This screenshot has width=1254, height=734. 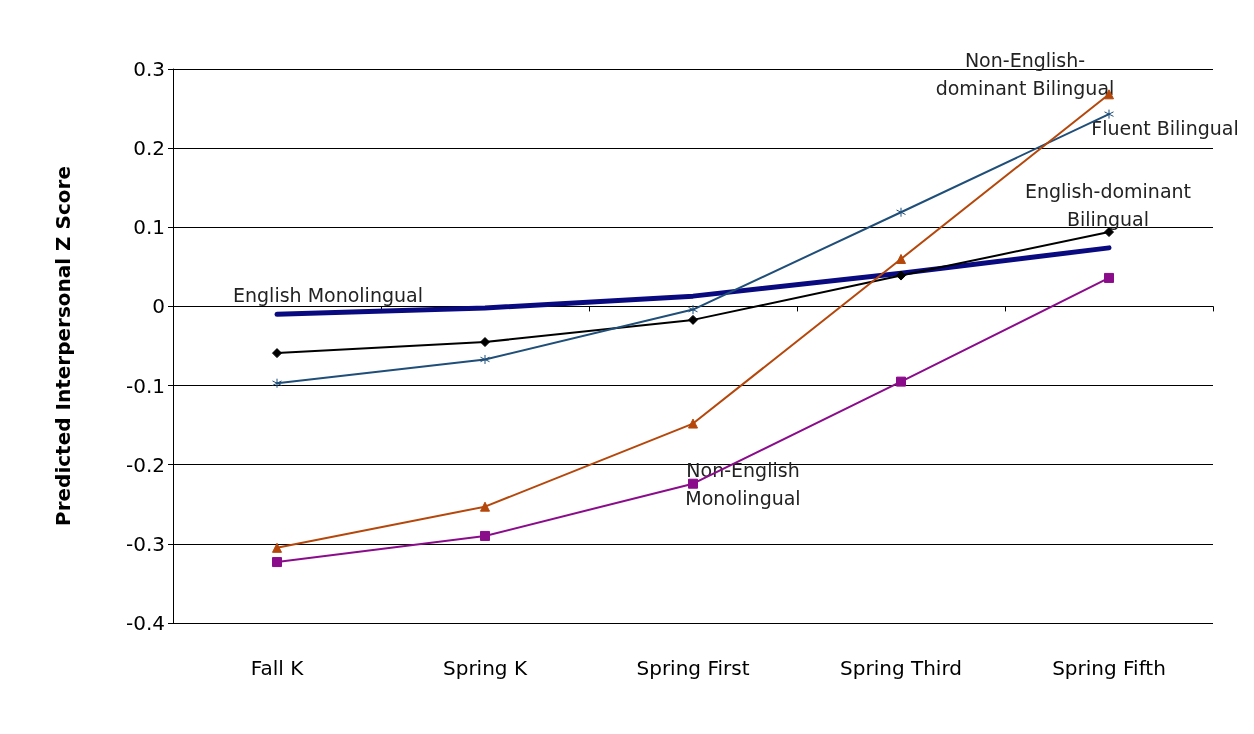 What do you see at coordinates (1108, 205) in the screenshot?
I see `annotation: English-dominant Bilingual` at bounding box center [1108, 205].